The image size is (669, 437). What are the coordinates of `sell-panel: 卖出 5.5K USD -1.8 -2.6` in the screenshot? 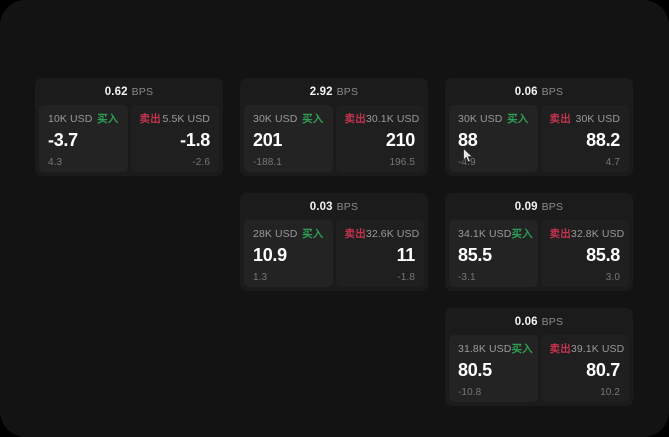 It's located at (174, 138).